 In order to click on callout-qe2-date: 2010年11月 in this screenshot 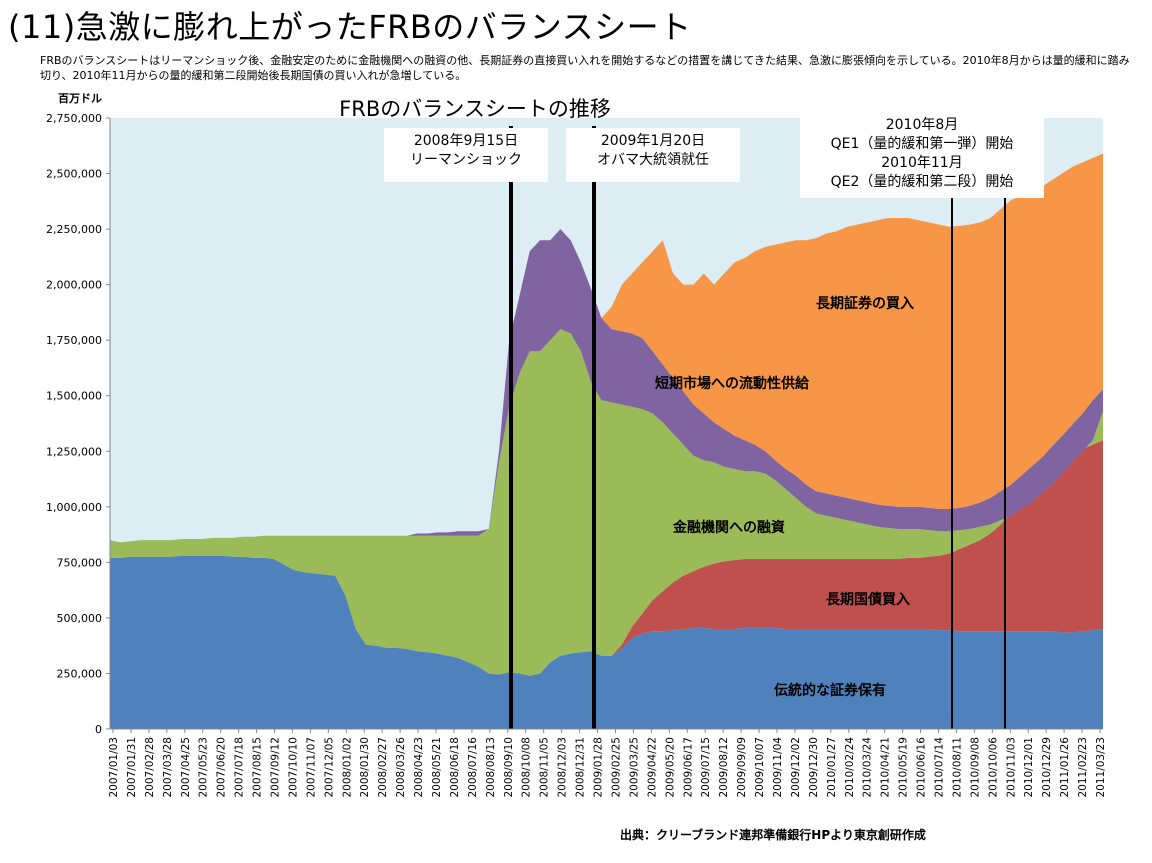, I will do `click(922, 163)`.